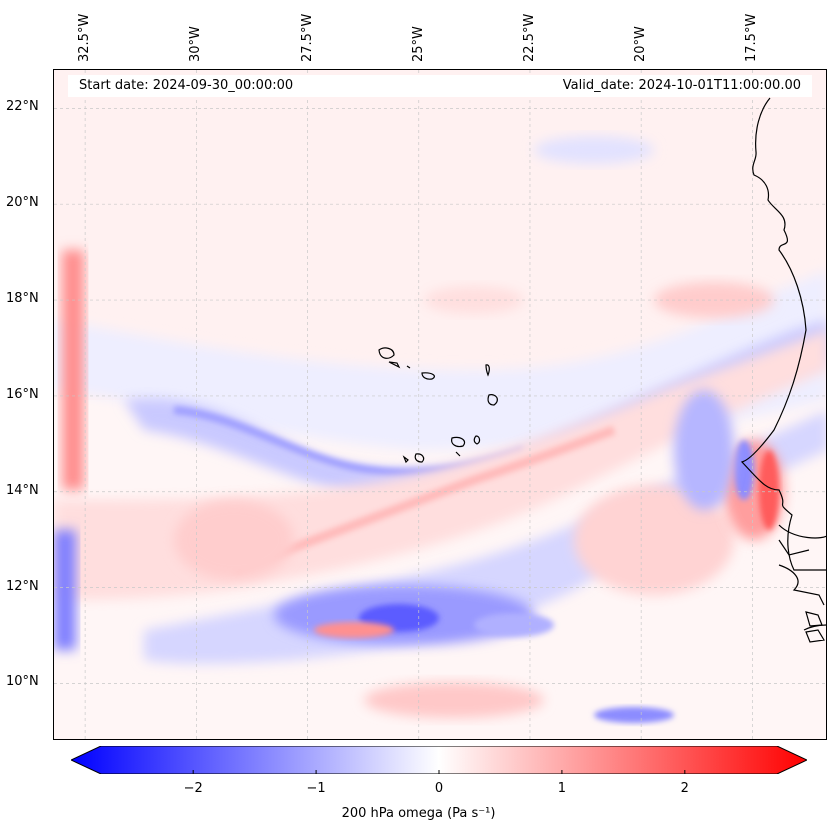 The height and width of the screenshot is (839, 837). Describe the element at coordinates (439, 788) in the screenshot. I see `colorbar-tick-label: 0` at that location.